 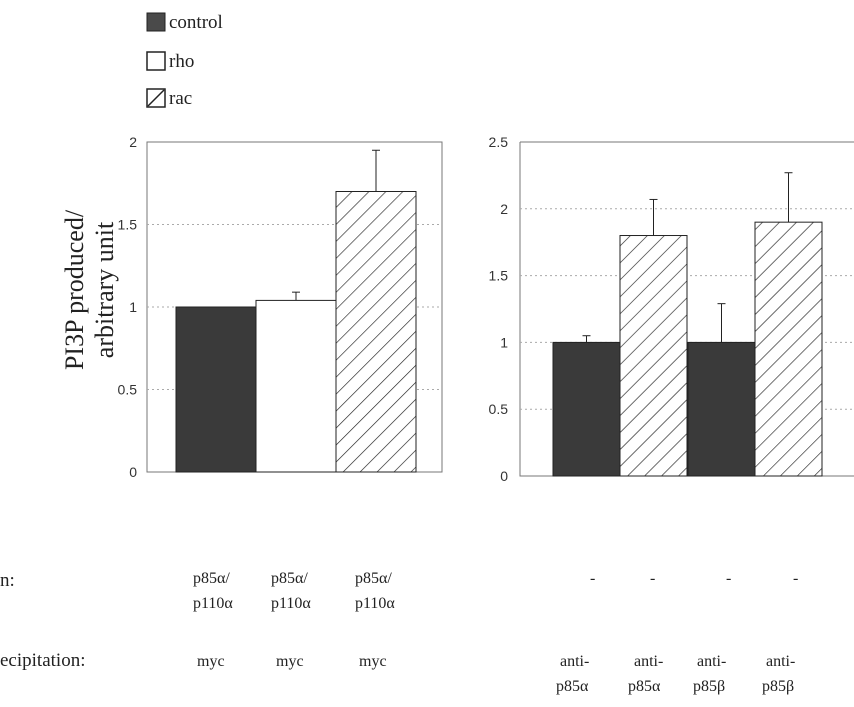 I want to click on y-ticks-right: 0 0.5 1 1.5 2 2.5, so click(x=499, y=309).